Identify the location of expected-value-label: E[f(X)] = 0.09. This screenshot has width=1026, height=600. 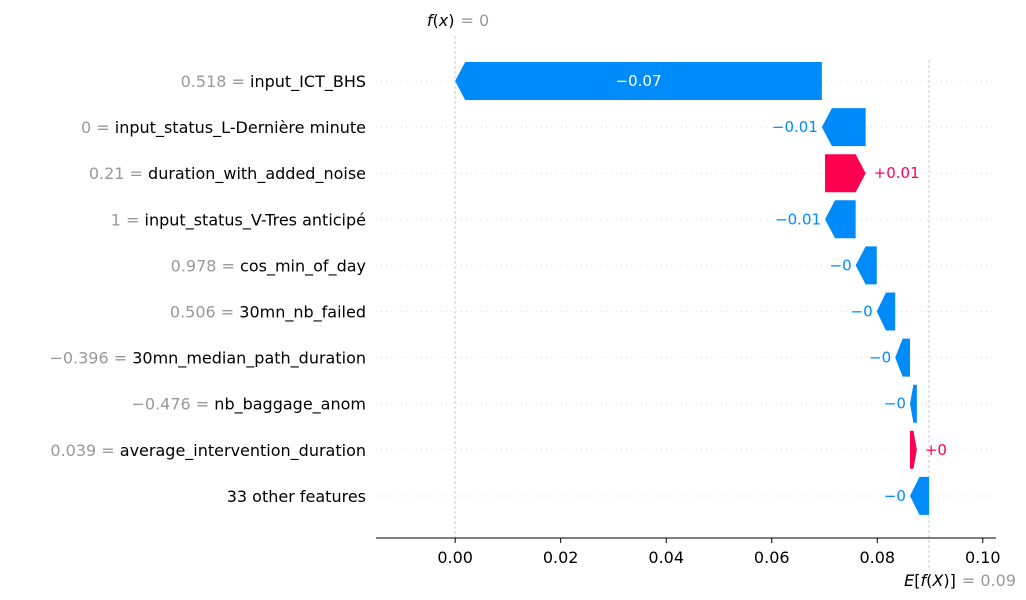
(960, 580).